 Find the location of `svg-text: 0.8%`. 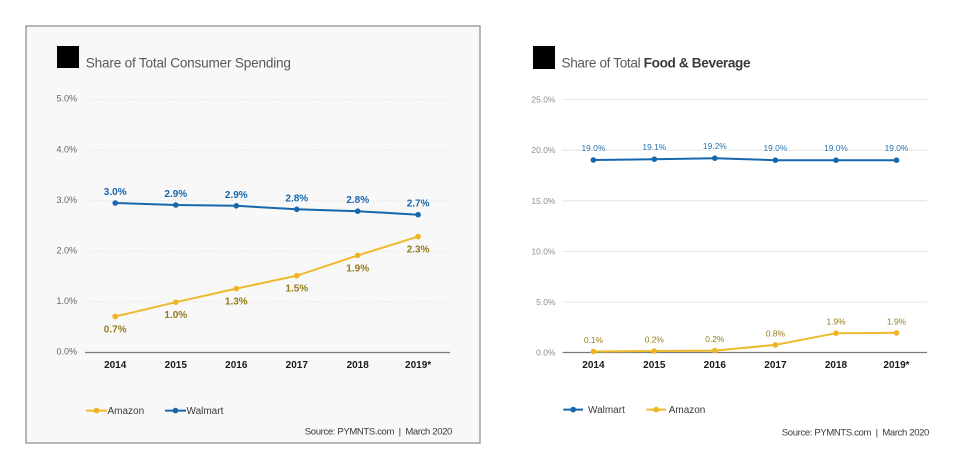

svg-text: 0.8% is located at coordinates (776, 333).